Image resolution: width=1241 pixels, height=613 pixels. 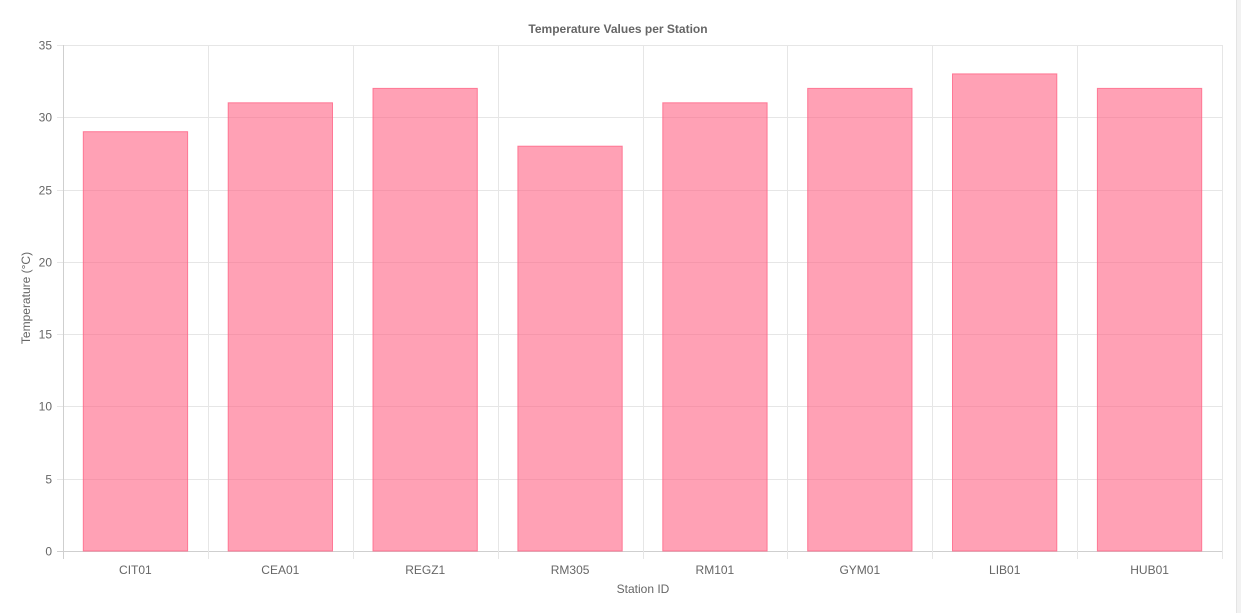 What do you see at coordinates (48, 480) in the screenshot?
I see `y-tick-label: 5` at bounding box center [48, 480].